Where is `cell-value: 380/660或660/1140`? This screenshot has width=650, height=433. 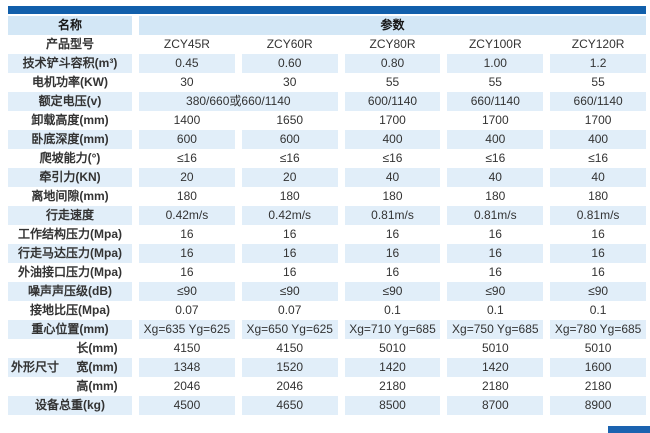
cell-value: 380/660或660/1140 is located at coordinates (235, 101).